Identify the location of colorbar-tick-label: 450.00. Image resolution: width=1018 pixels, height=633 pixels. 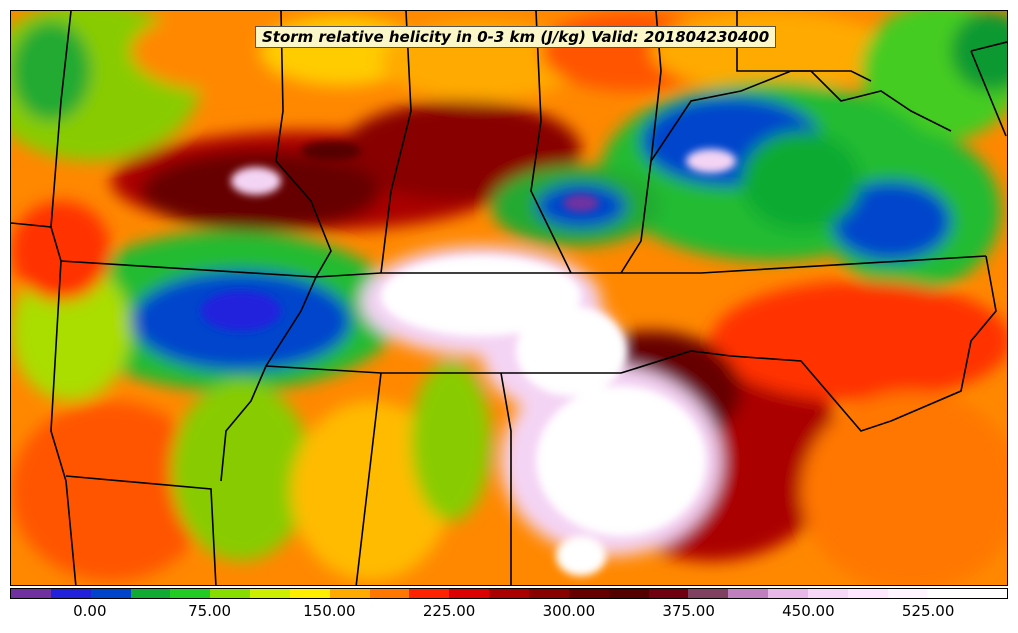
(808, 611).